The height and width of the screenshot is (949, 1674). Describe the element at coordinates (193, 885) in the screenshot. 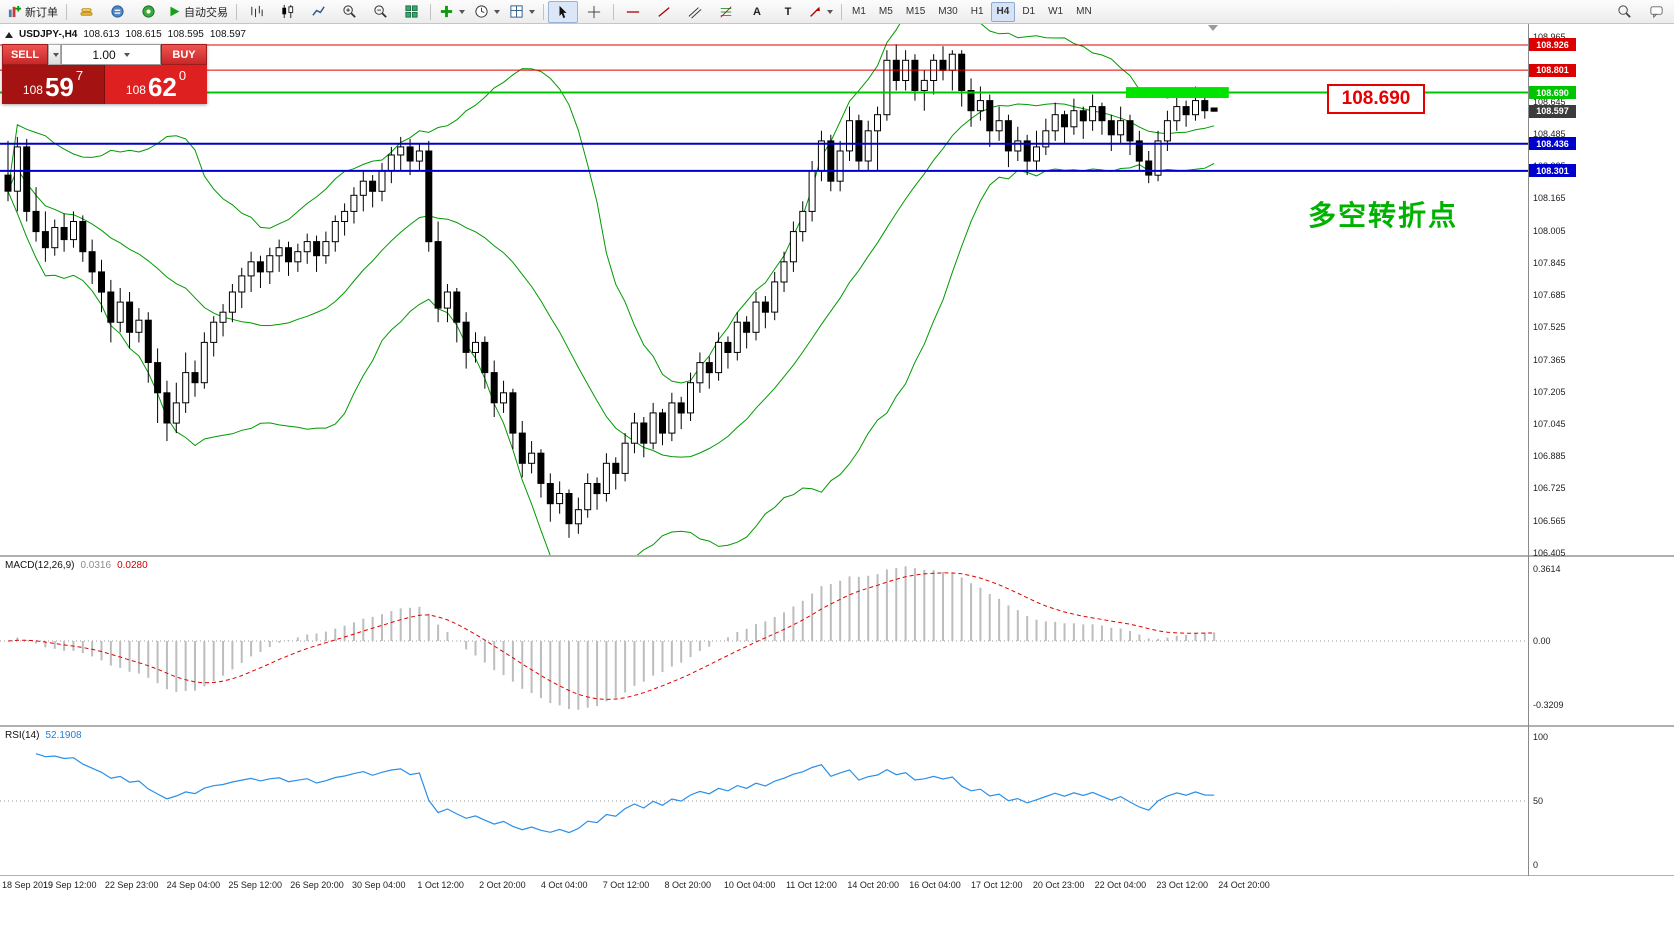

I see `time-axis-label: 24 Sep 04:00` at that location.